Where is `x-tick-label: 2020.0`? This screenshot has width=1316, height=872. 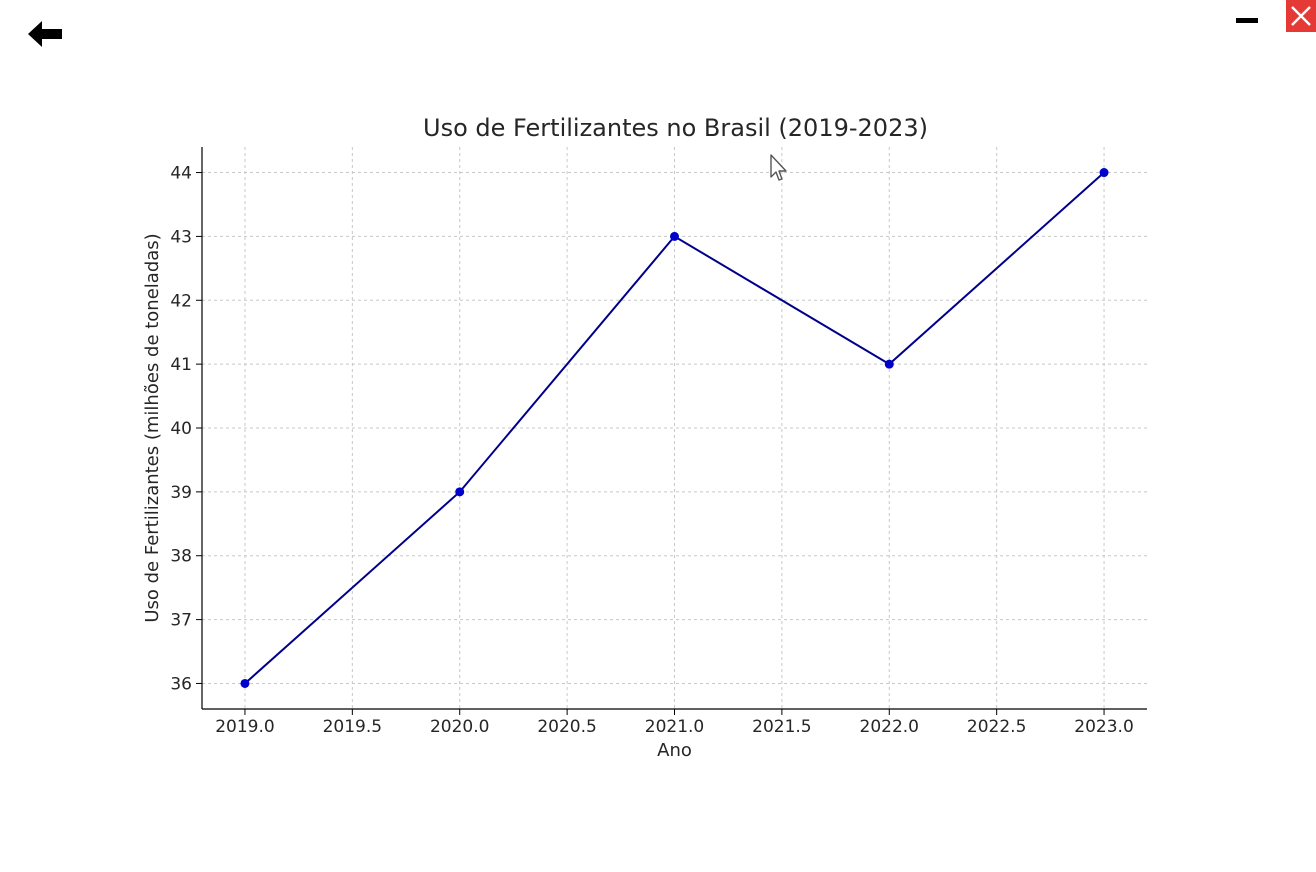
x-tick-label: 2020.0 is located at coordinates (459, 727).